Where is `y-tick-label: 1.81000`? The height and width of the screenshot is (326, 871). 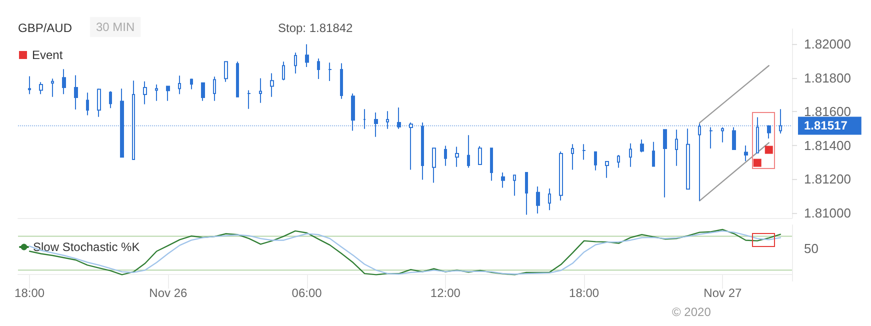 y-tick-label: 1.81000 is located at coordinates (827, 212).